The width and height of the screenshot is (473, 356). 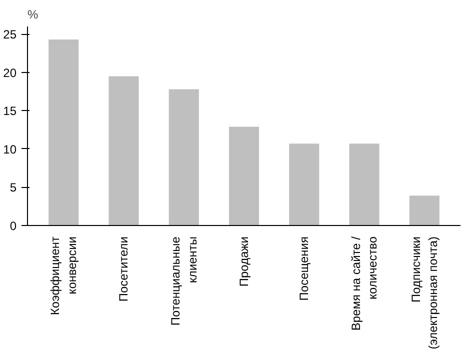 What do you see at coordinates (424, 293) in the screenshot?
I see `x-tick-label: Подписчики (электронная почта)` at bounding box center [424, 293].